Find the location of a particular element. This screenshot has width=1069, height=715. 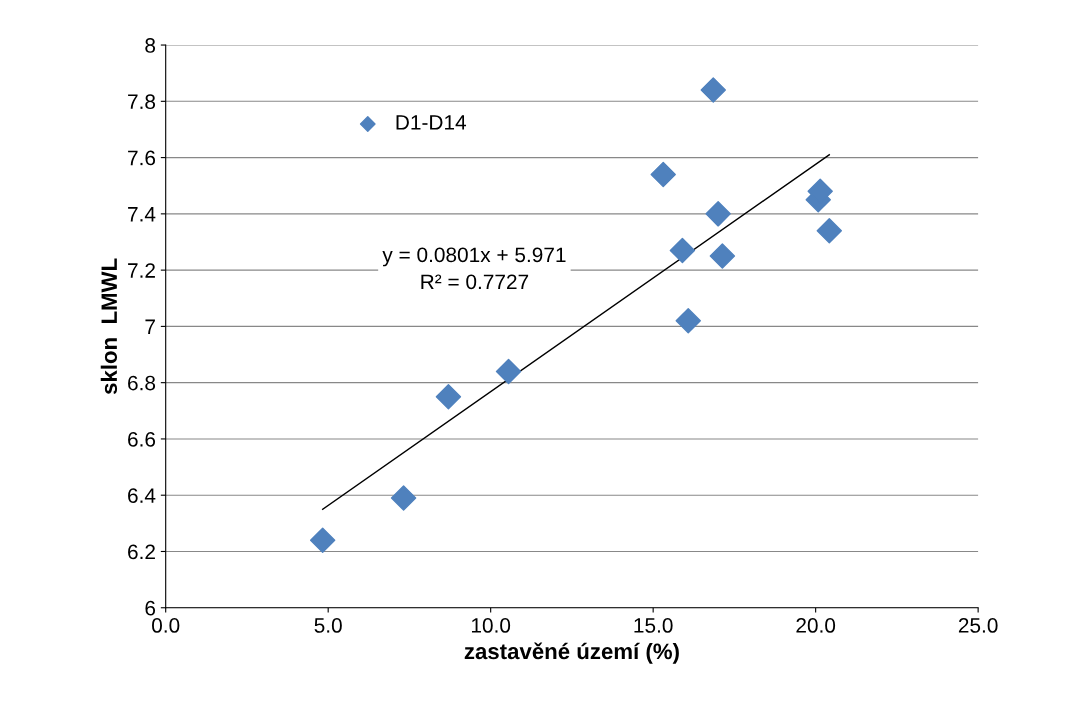

x-axis-title: zastavěné území (%) is located at coordinates (571, 653).